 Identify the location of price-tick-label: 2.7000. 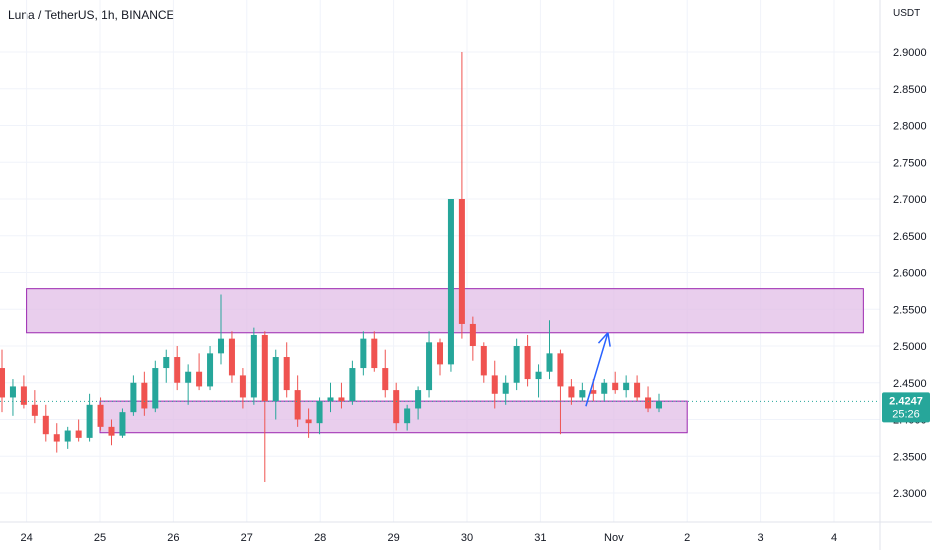
(910, 200).